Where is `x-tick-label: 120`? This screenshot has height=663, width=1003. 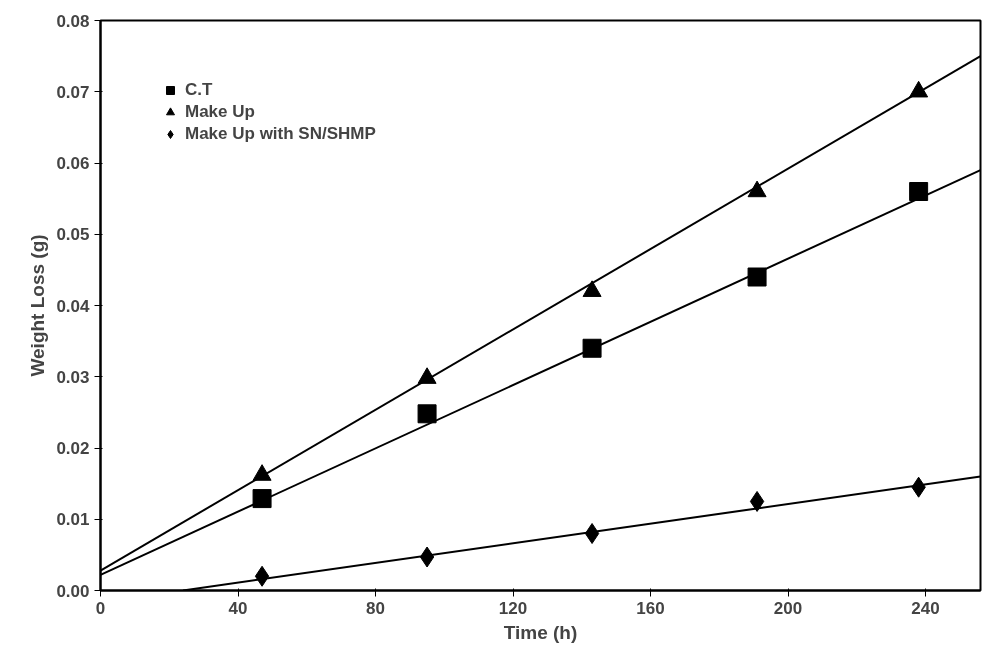 x-tick-label: 120 is located at coordinates (513, 608).